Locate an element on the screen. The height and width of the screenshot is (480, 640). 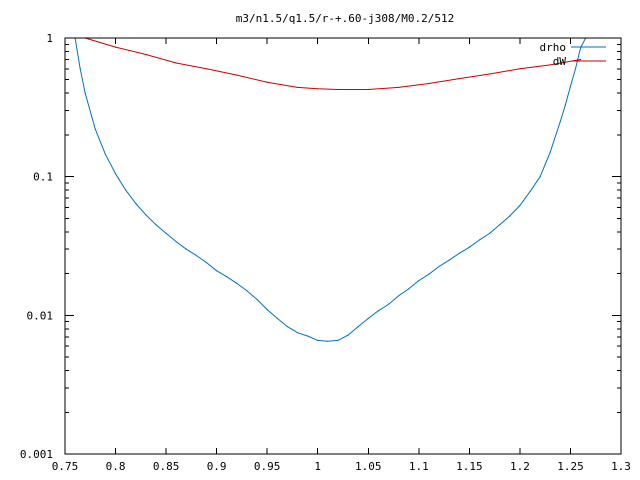
legend-label-drho: drho is located at coordinates (553, 47).